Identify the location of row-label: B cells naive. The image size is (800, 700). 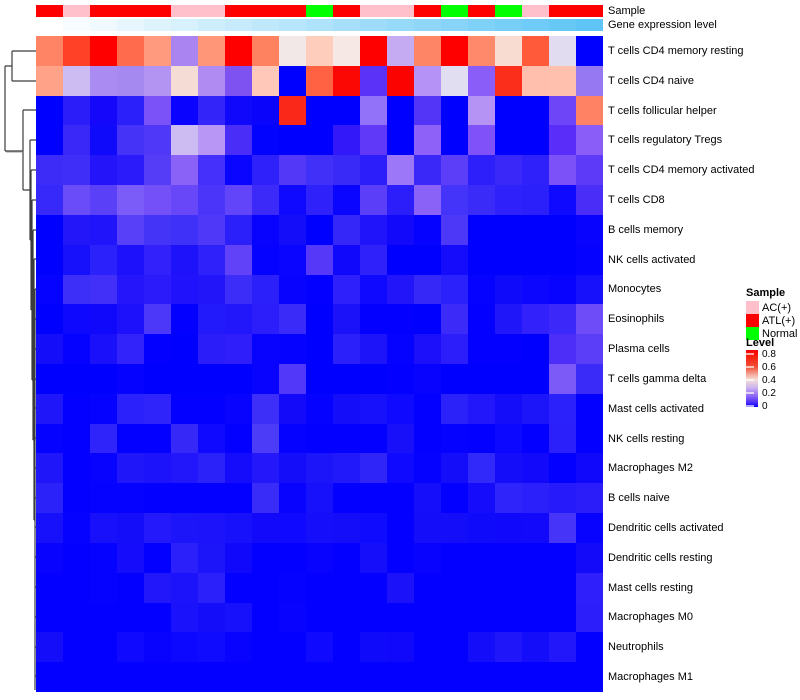
(639, 498).